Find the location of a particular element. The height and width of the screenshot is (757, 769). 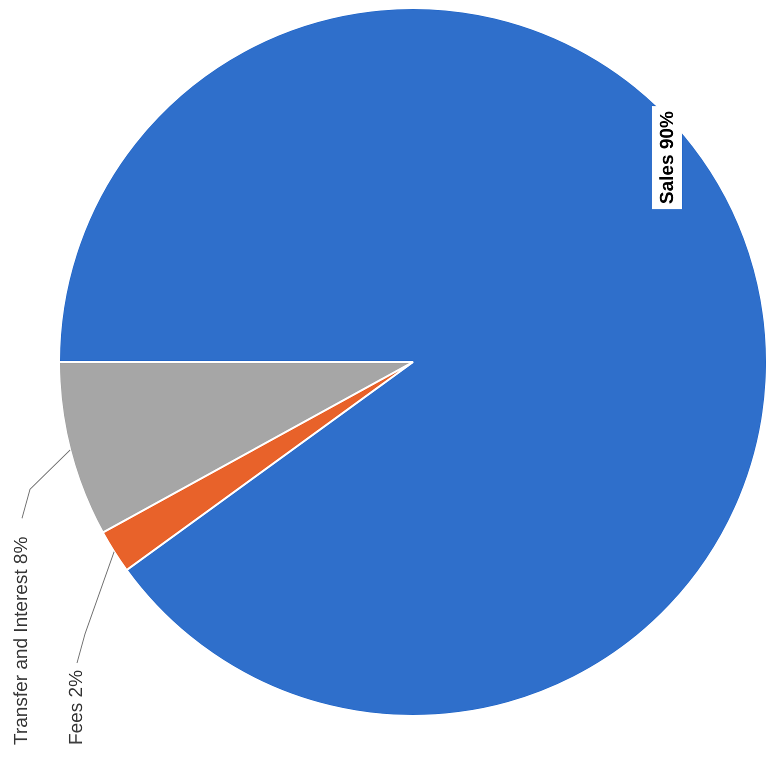

slice-label: Fees 2% is located at coordinates (77, 707).